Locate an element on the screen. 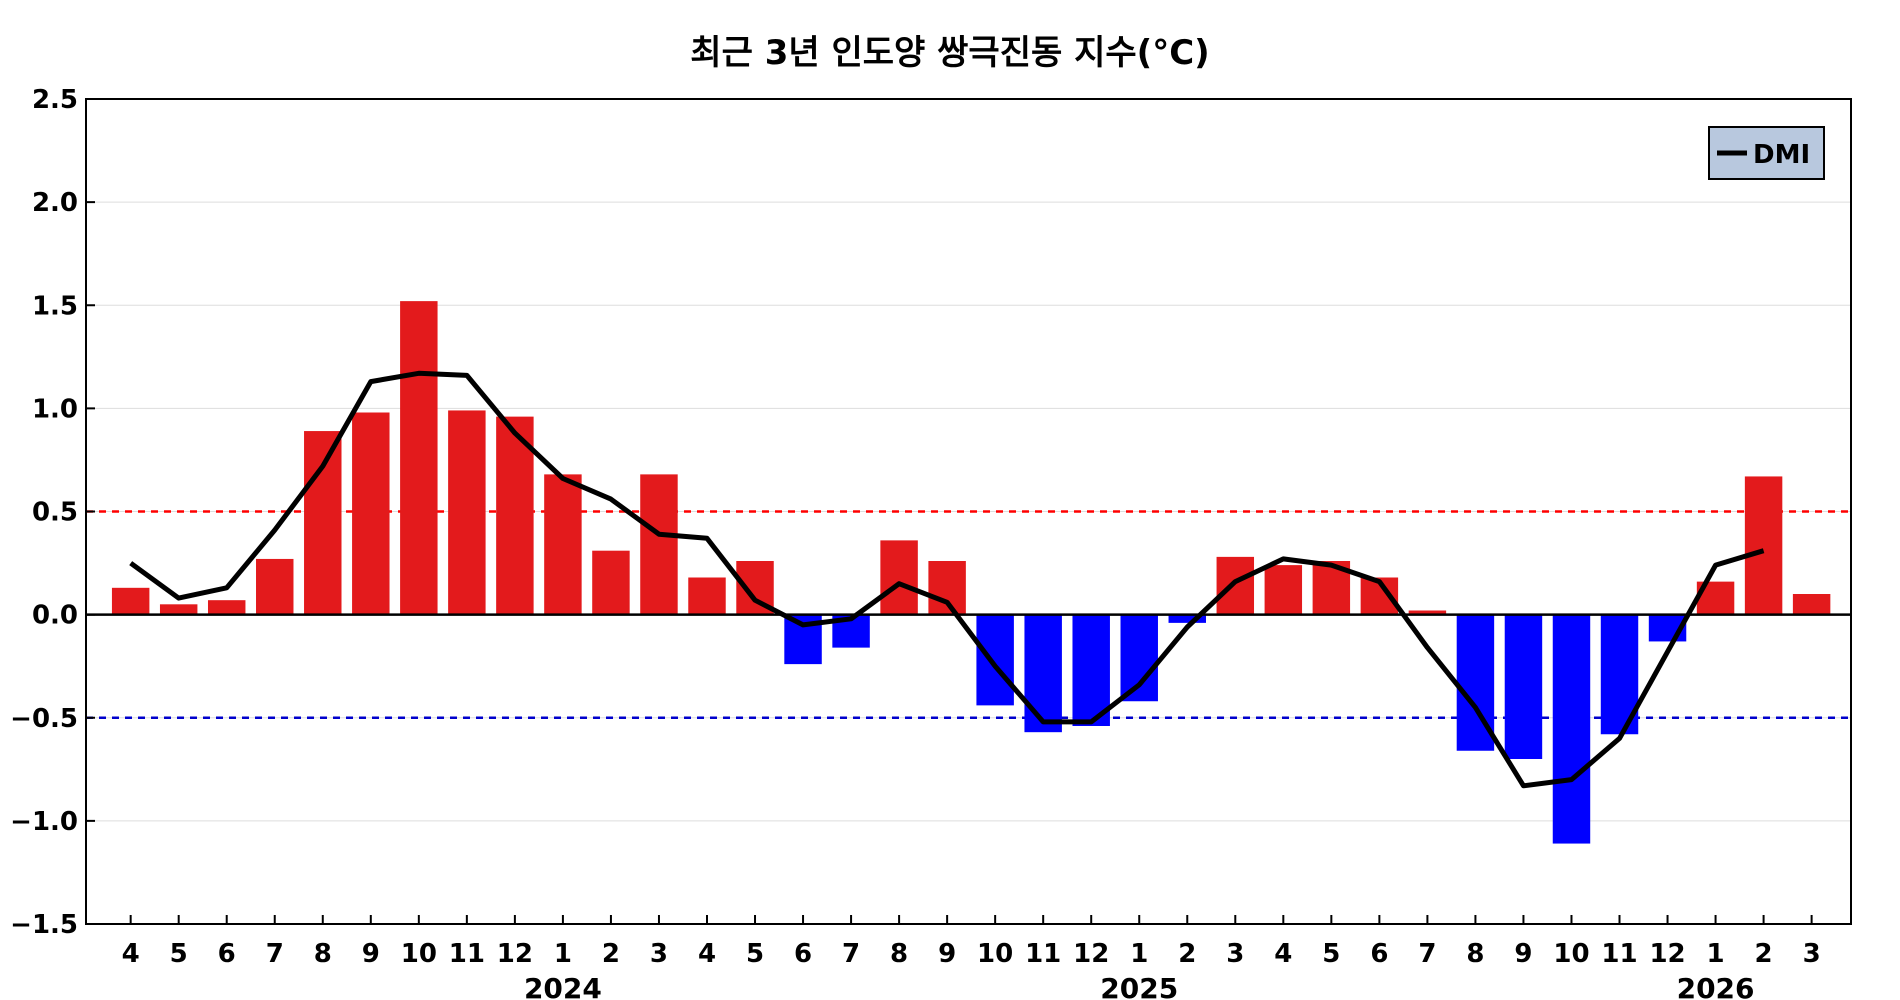  y-tick-label: 0.5 is located at coordinates (55, 513).